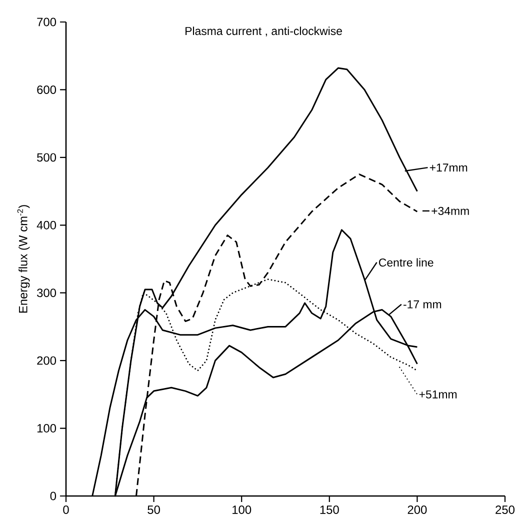  What do you see at coordinates (46, 225) in the screenshot?
I see `y-tick-label: 400` at bounding box center [46, 225].